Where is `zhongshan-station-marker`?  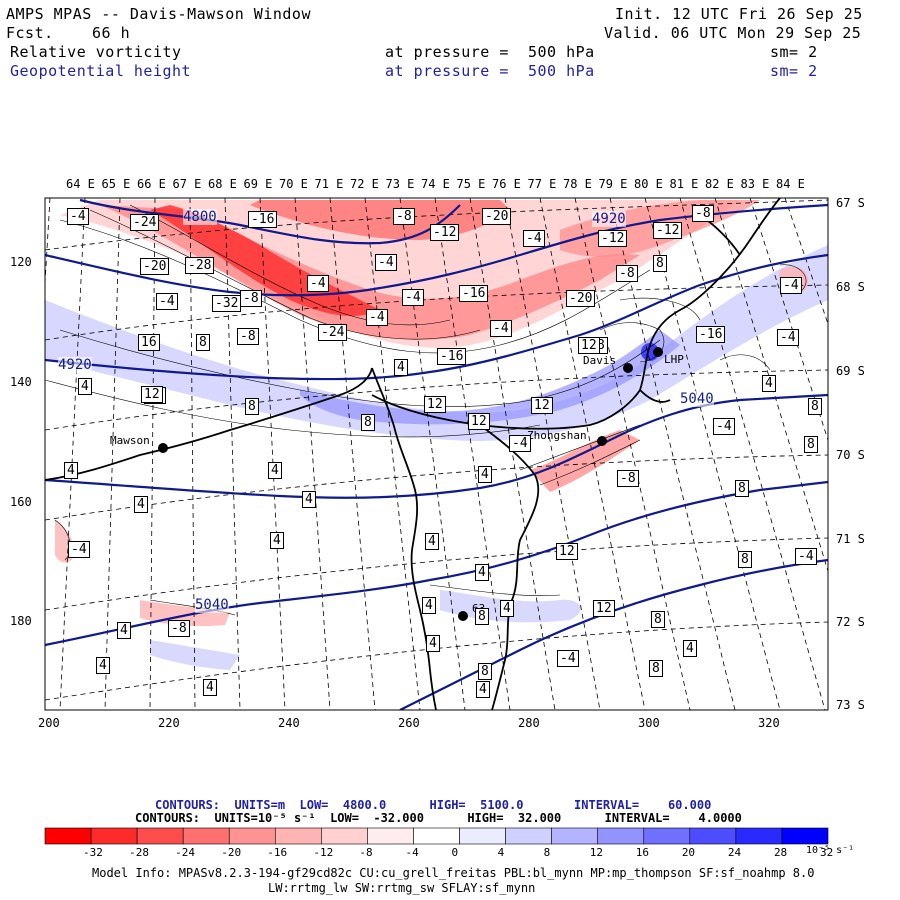 zhongshan-station-marker is located at coordinates (602, 441).